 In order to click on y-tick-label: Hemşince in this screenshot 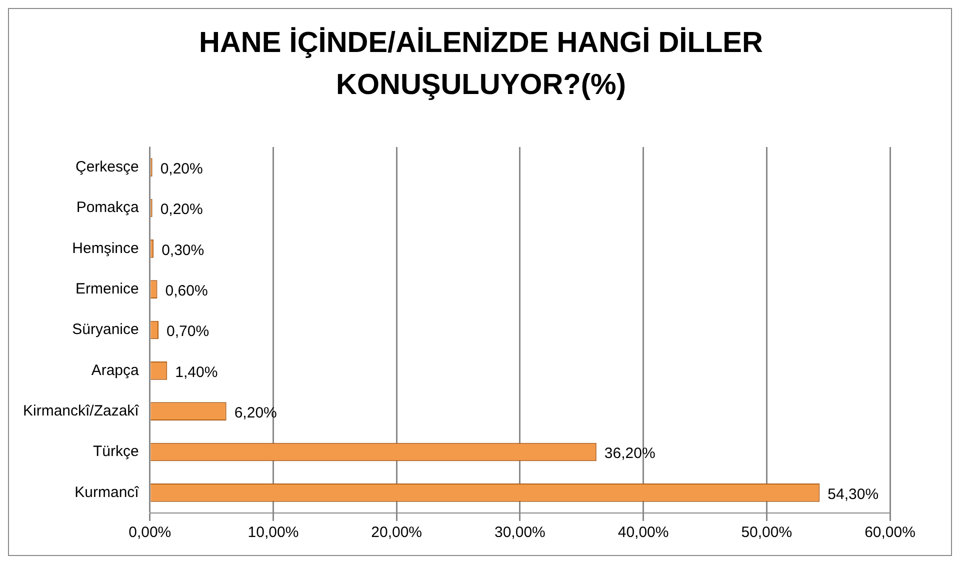, I will do `click(105, 248)`.